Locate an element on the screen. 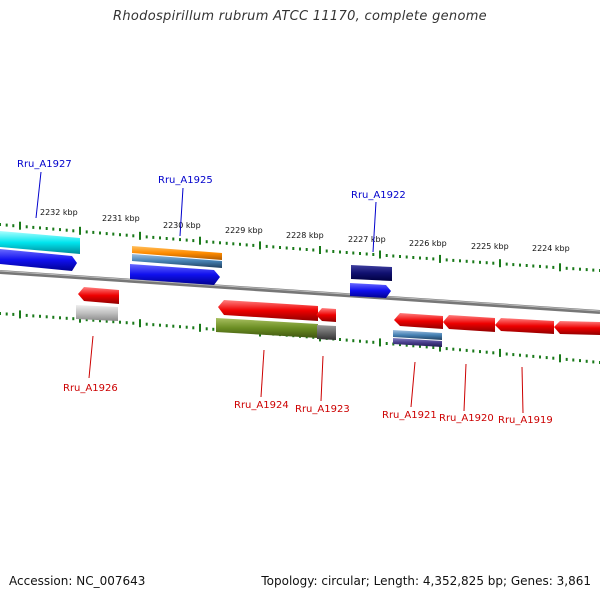 The height and width of the screenshot is (600, 600). gene-label-reverse: Rru_A1919 is located at coordinates (525, 420).